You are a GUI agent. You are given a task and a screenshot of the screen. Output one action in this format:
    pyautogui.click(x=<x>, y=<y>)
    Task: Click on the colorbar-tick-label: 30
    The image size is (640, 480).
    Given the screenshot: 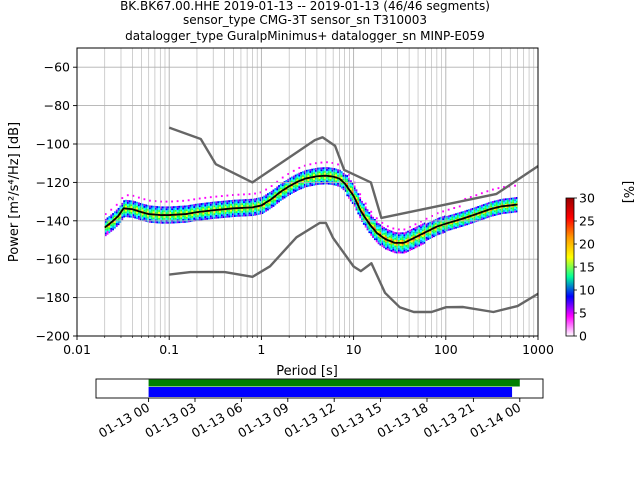 What is the action you would take?
    pyautogui.click(x=587, y=198)
    